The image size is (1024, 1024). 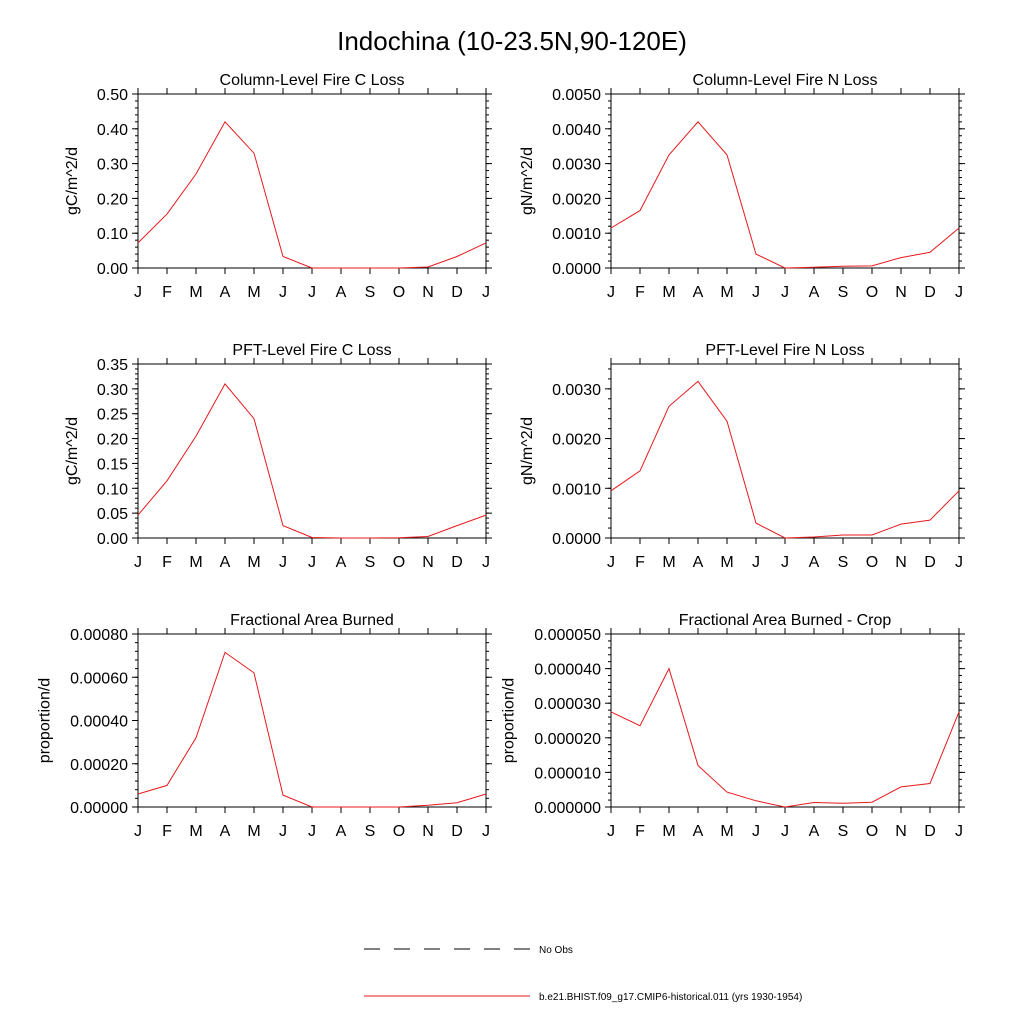 What do you see at coordinates (112, 365) in the screenshot?
I see `y-tick-label: 0.35` at bounding box center [112, 365].